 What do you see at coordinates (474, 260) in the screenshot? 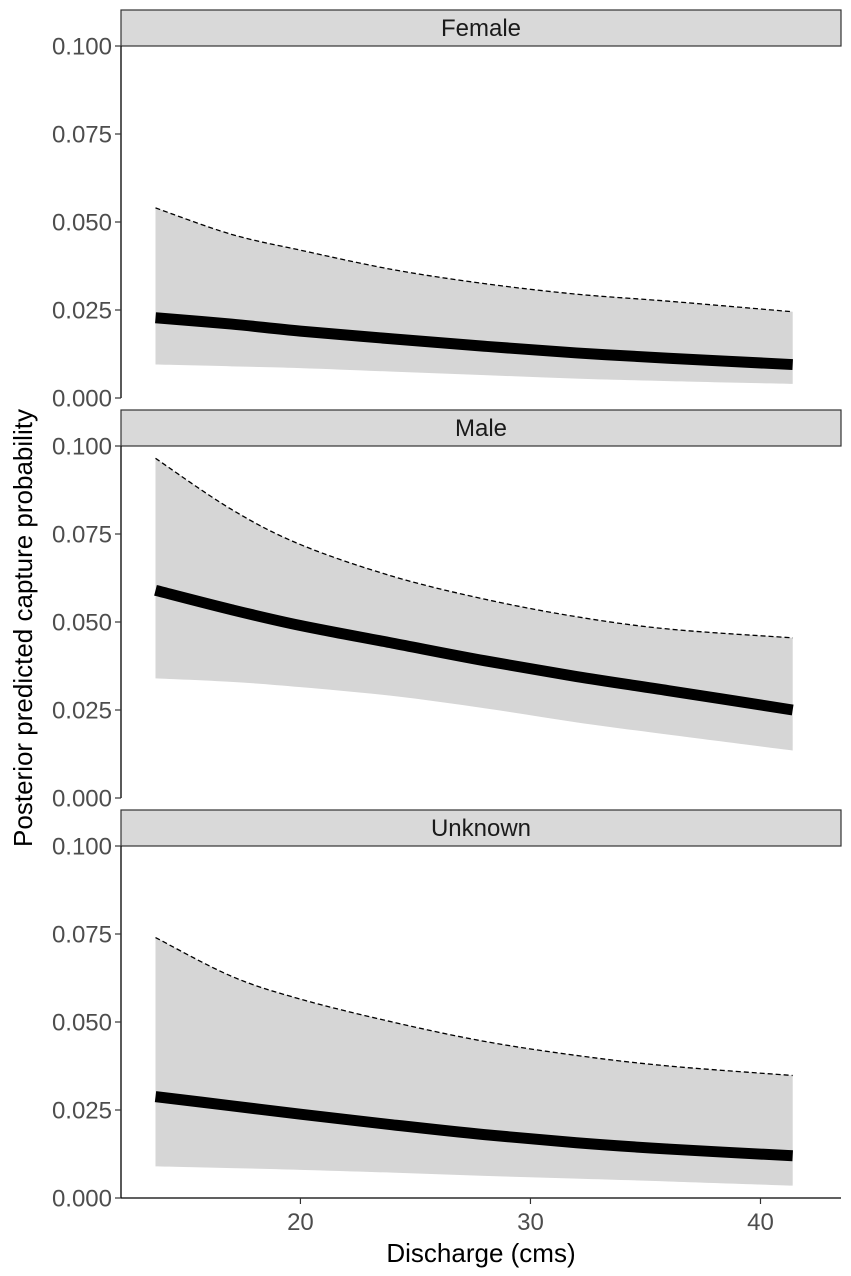
I see `upper-bound-line-female` at bounding box center [474, 260].